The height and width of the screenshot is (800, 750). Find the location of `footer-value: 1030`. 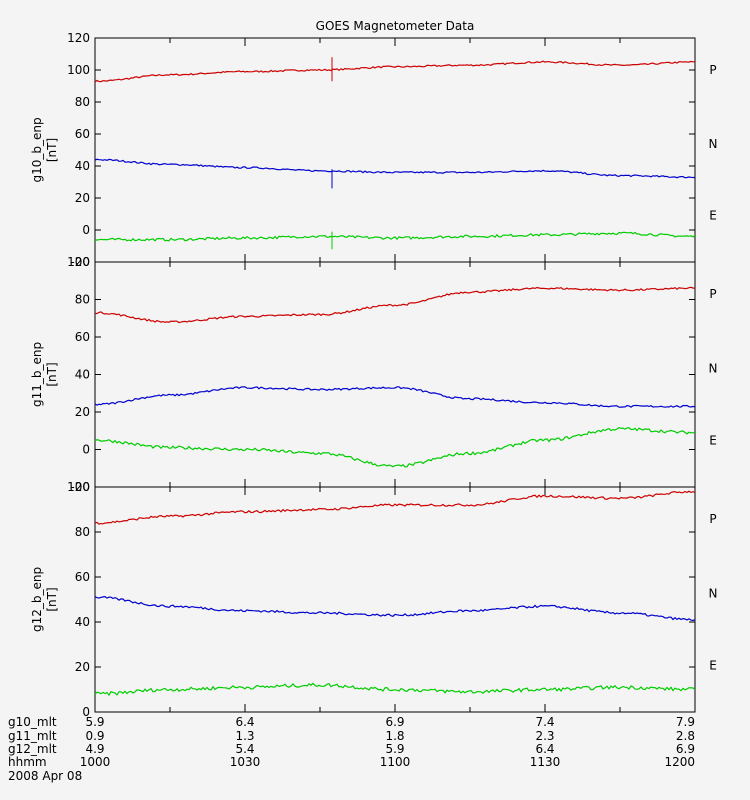

footer-value: 1030 is located at coordinates (245, 762).